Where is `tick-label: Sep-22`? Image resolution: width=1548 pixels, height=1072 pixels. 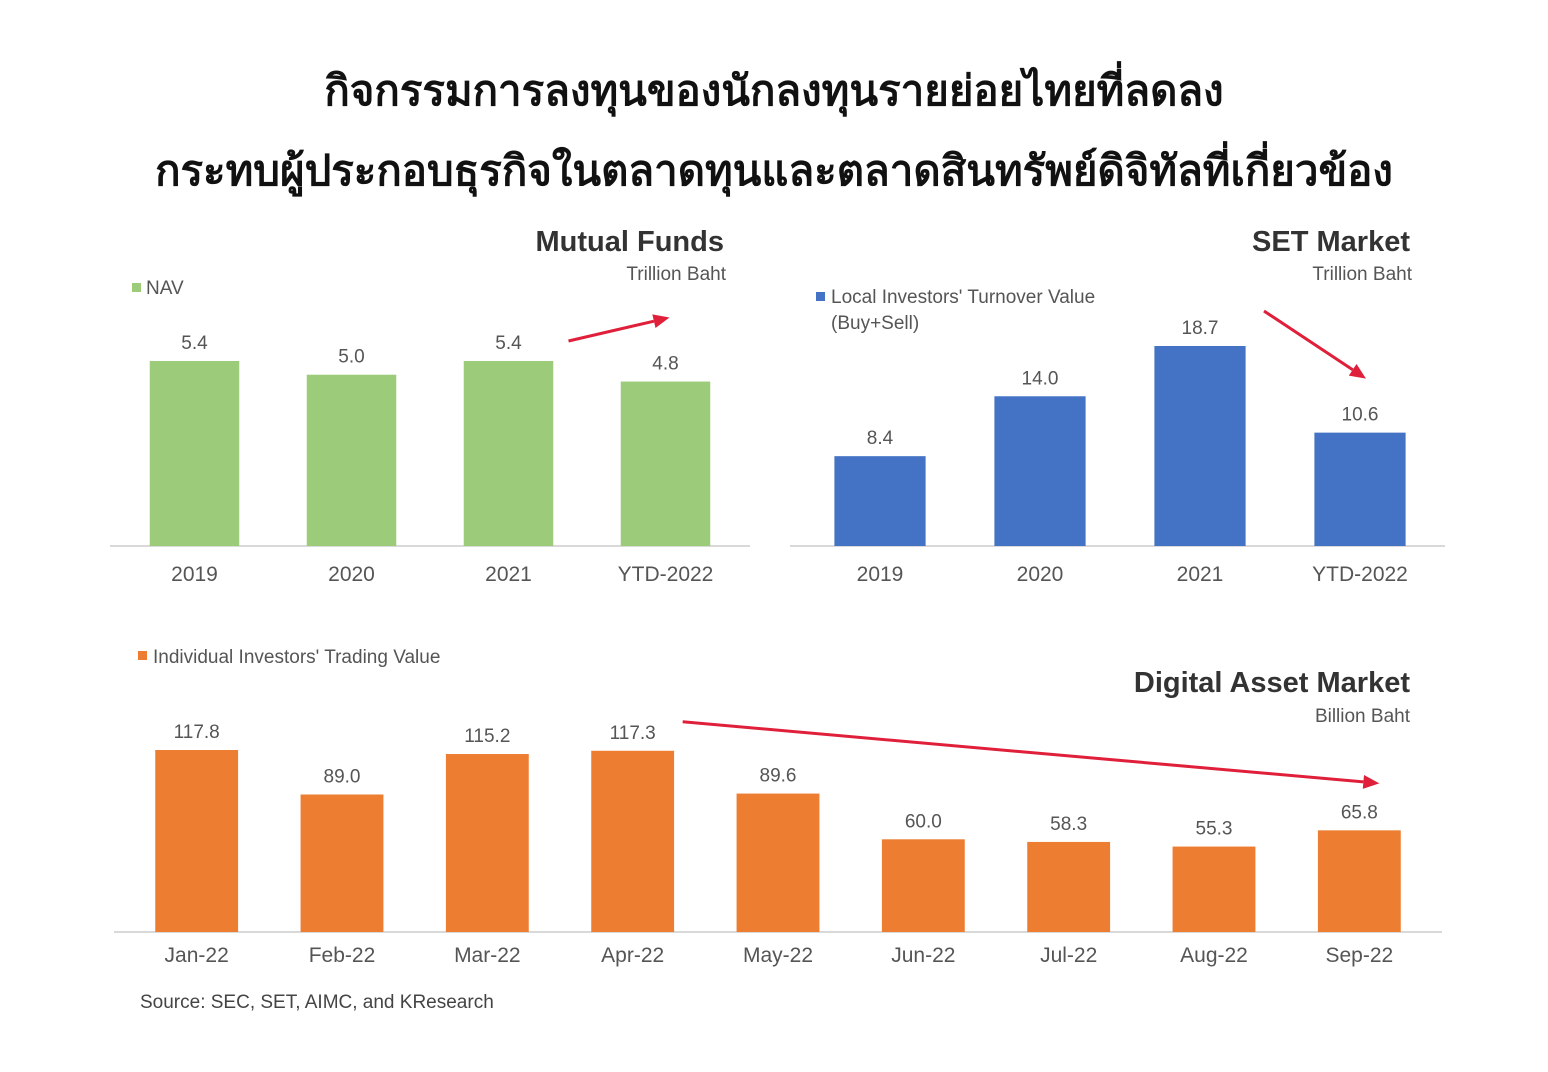 tick-label: Sep-22 is located at coordinates (1359, 955).